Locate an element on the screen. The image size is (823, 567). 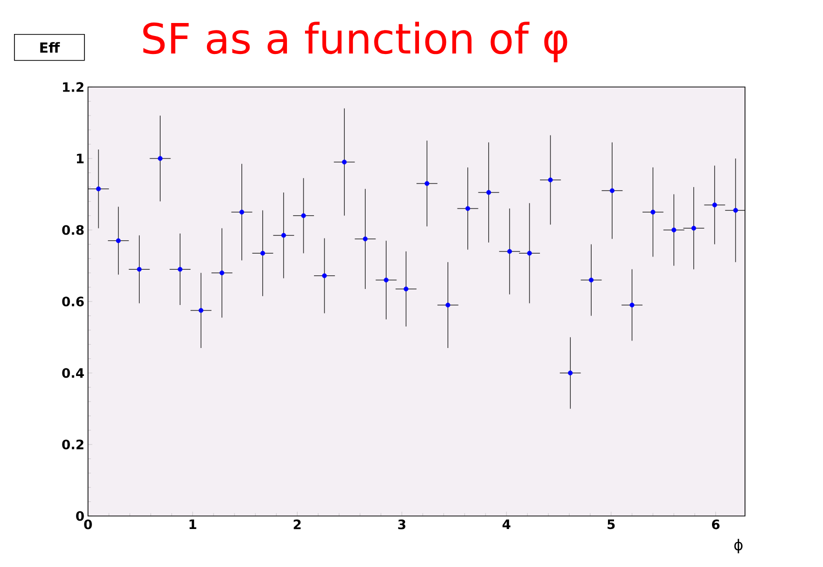
x-tick-label: 6 is located at coordinates (716, 525).